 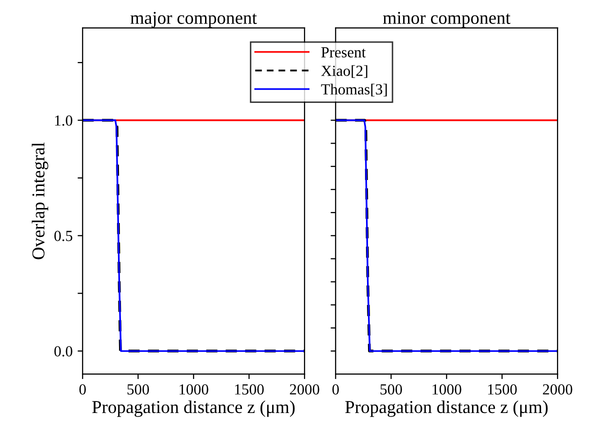 What do you see at coordinates (446, 20) in the screenshot?
I see `chart-title: minor component` at bounding box center [446, 20].